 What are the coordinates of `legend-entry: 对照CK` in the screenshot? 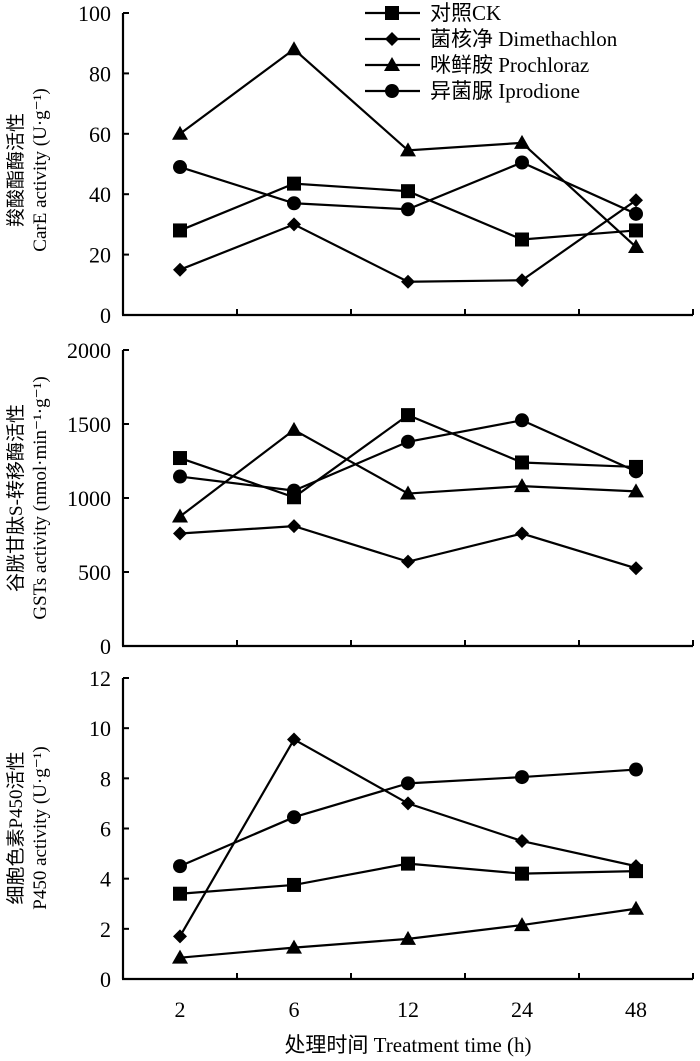 It's located at (433, 13).